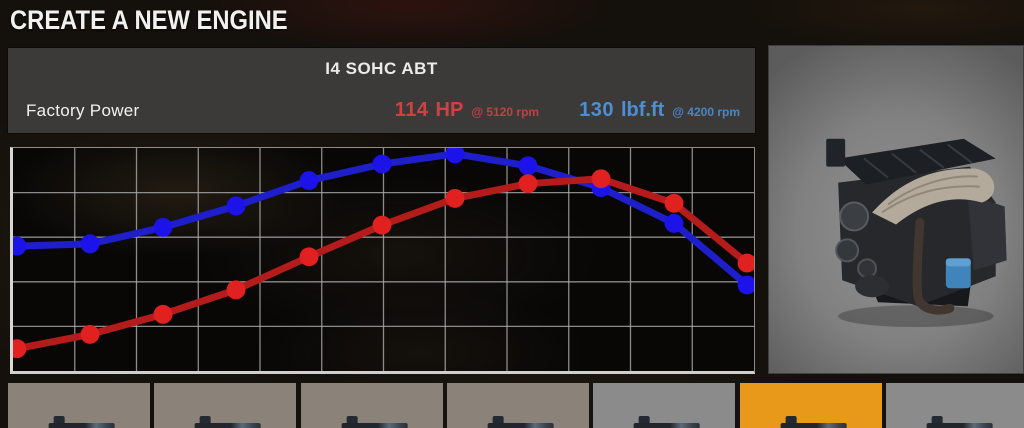 The image size is (1024, 428). What do you see at coordinates (933, 196) in the screenshot?
I see `engine-exhaust-manifold` at bounding box center [933, 196].